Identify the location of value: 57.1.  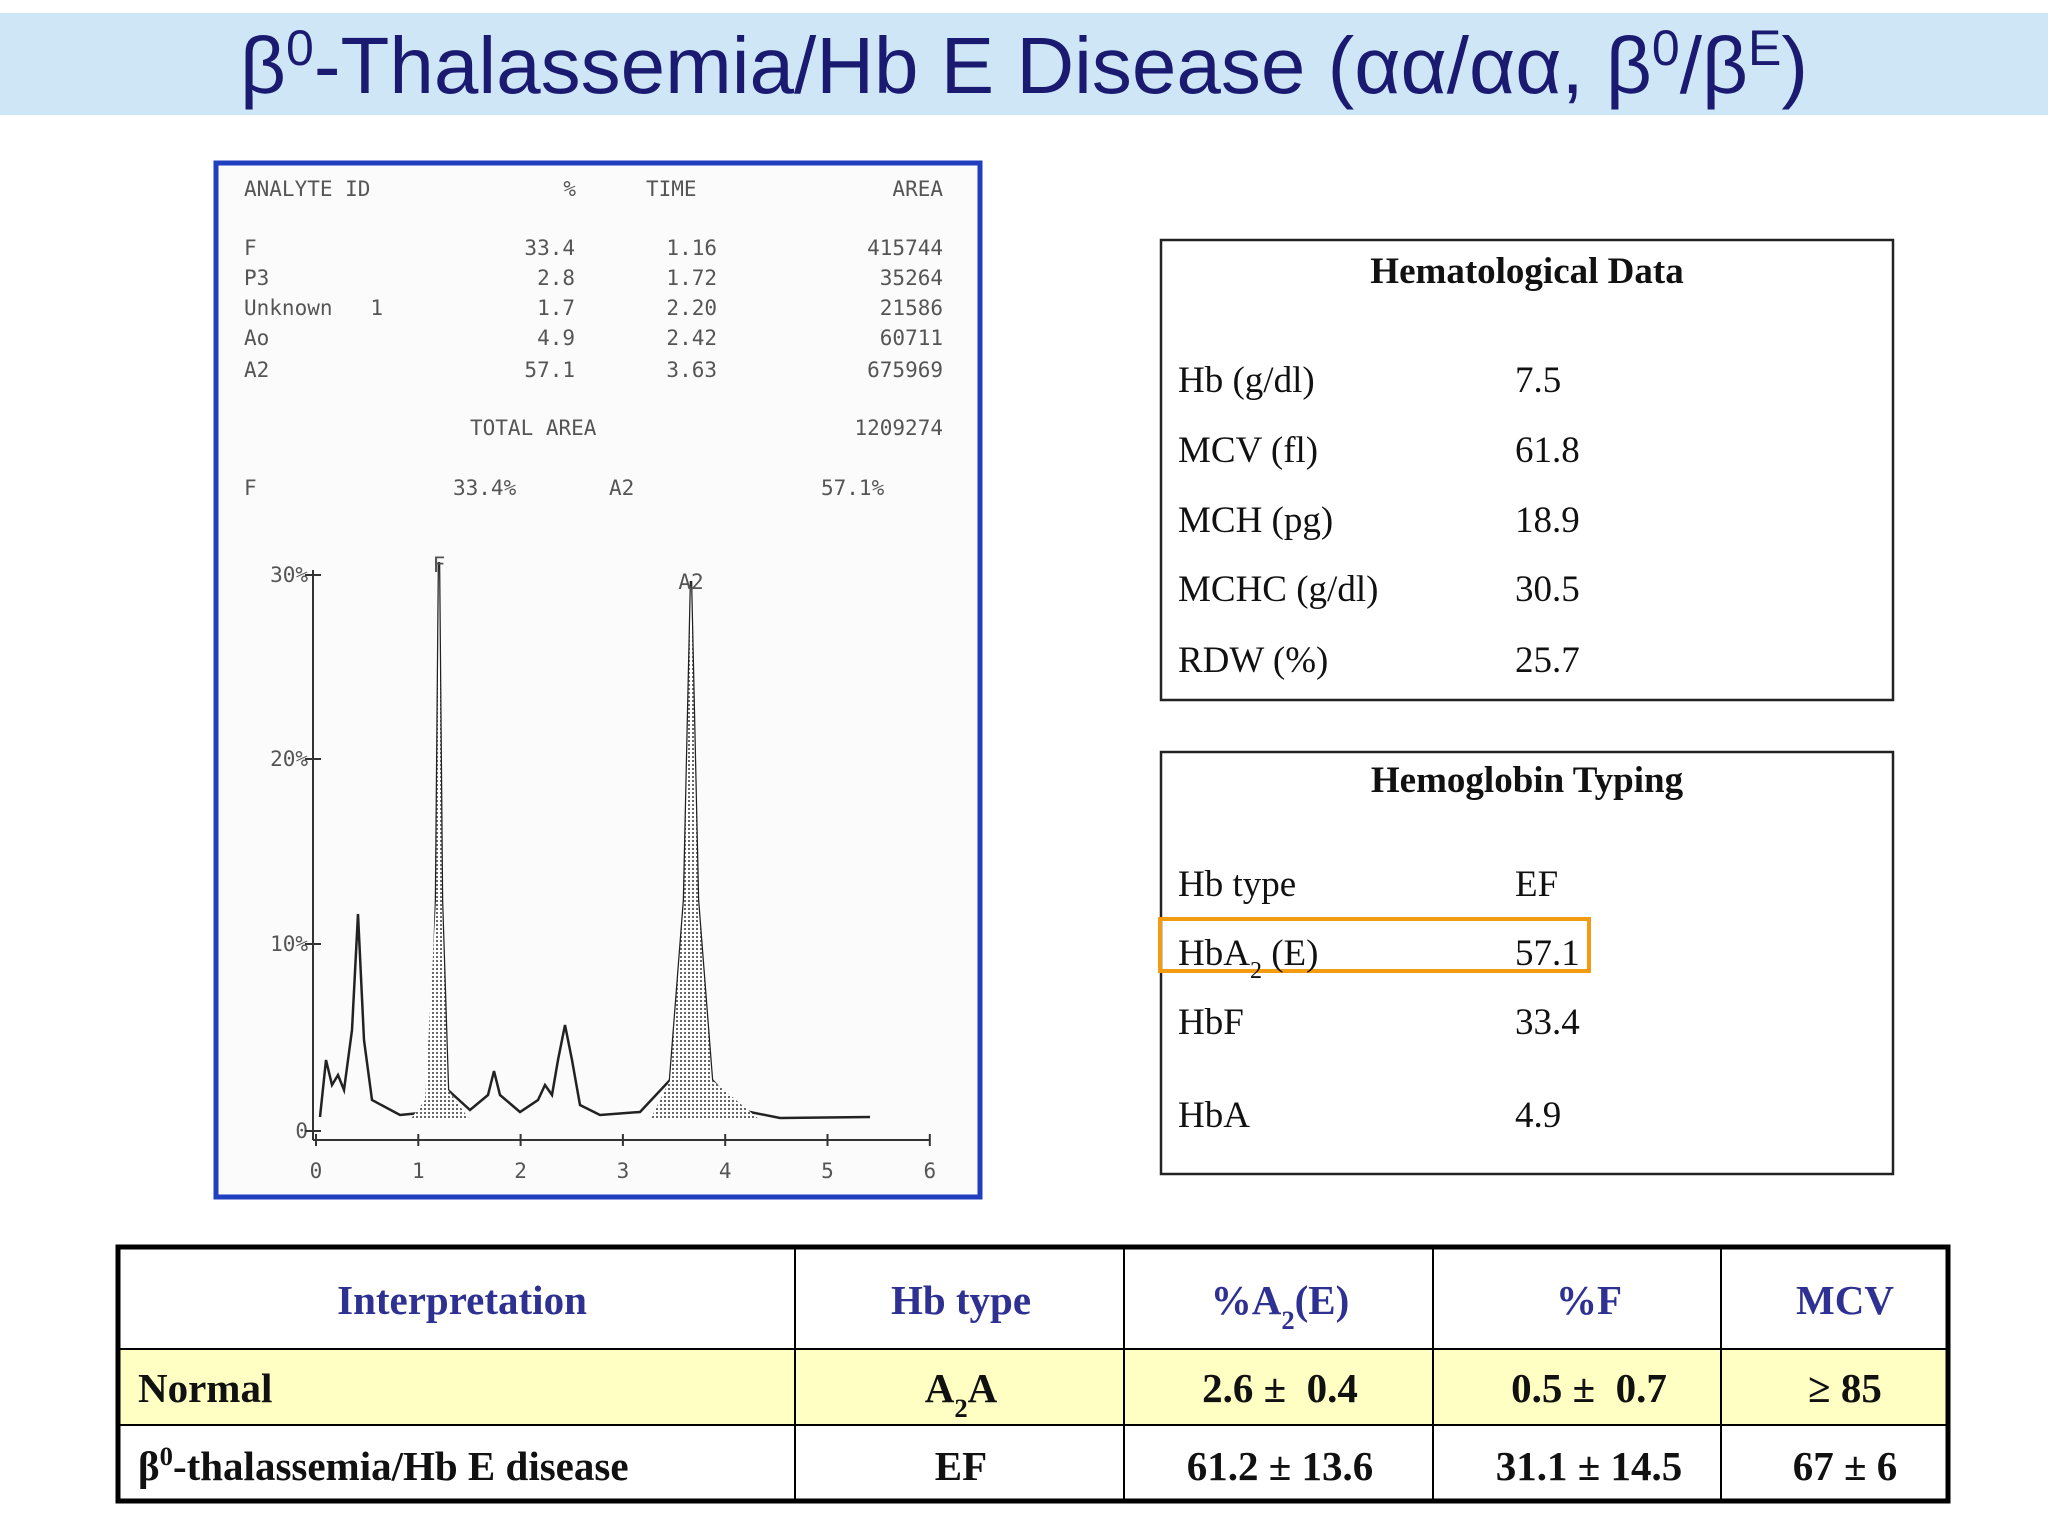
(1547, 953).